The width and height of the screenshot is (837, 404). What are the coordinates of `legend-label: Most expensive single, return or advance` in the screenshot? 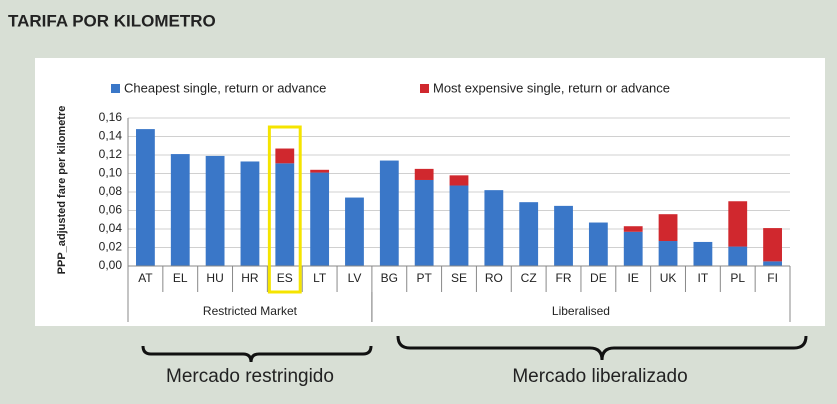 It's located at (551, 87).